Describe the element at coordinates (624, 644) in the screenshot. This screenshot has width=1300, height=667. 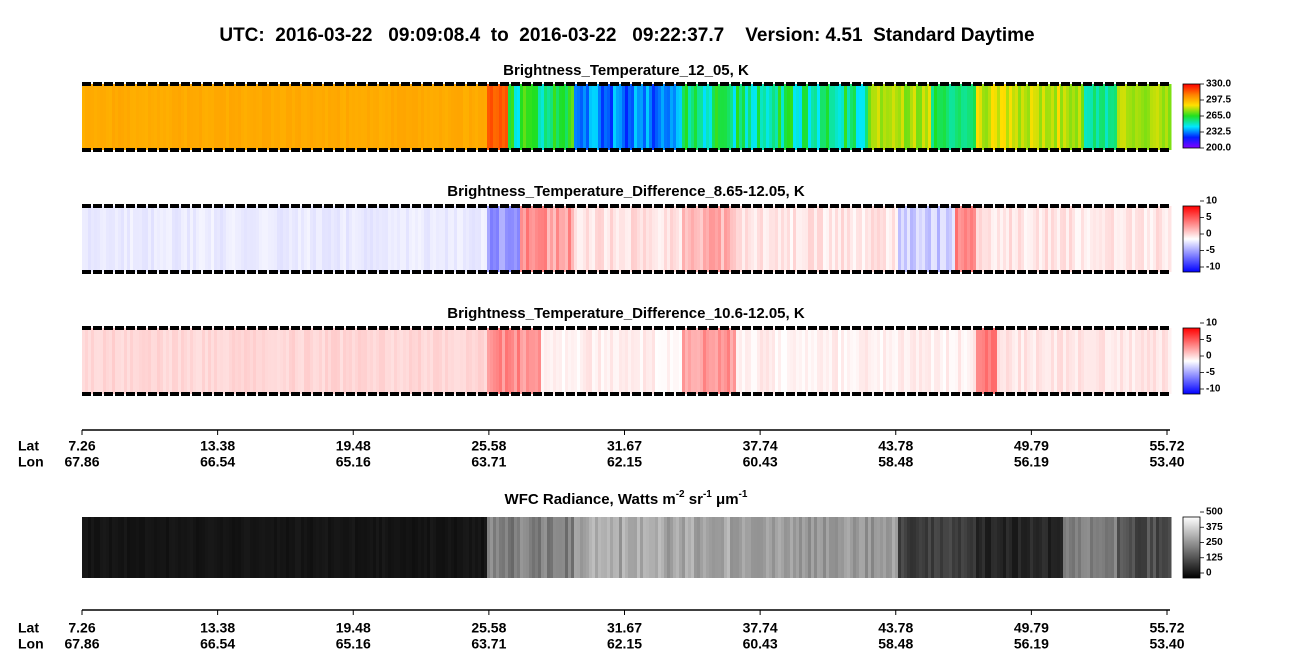
I see `lon-label: 62.15` at that location.